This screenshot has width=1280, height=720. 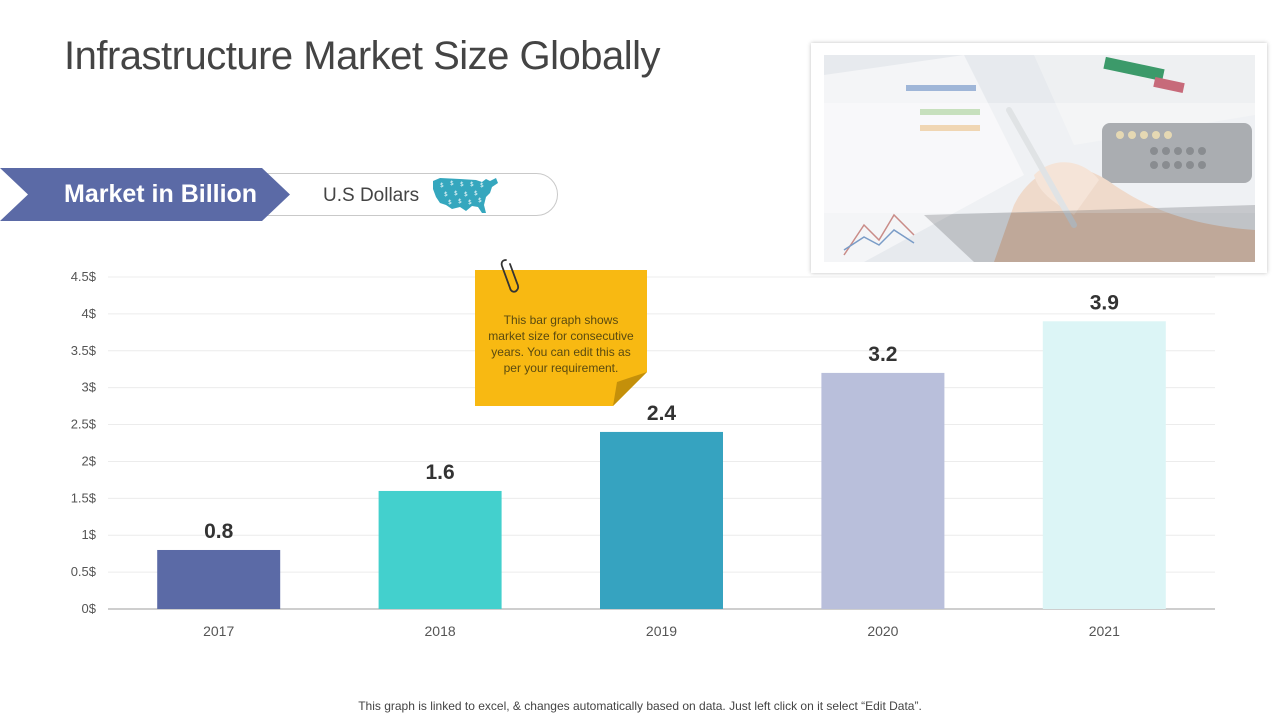 What do you see at coordinates (84, 497) in the screenshot?
I see `y-tick-label: 1.5$` at bounding box center [84, 497].